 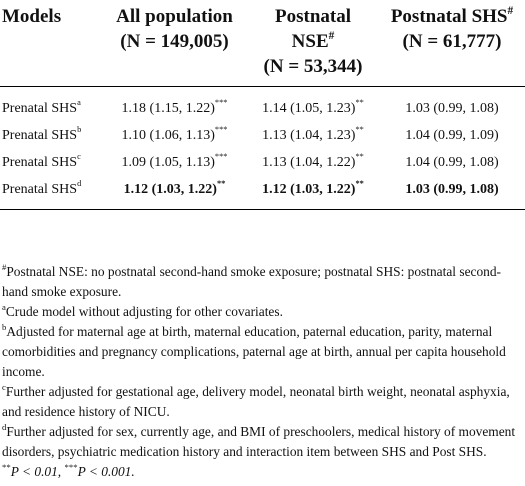 What do you see at coordinates (310, 41) in the screenshot?
I see `header-nse-title2: NSE` at bounding box center [310, 41].